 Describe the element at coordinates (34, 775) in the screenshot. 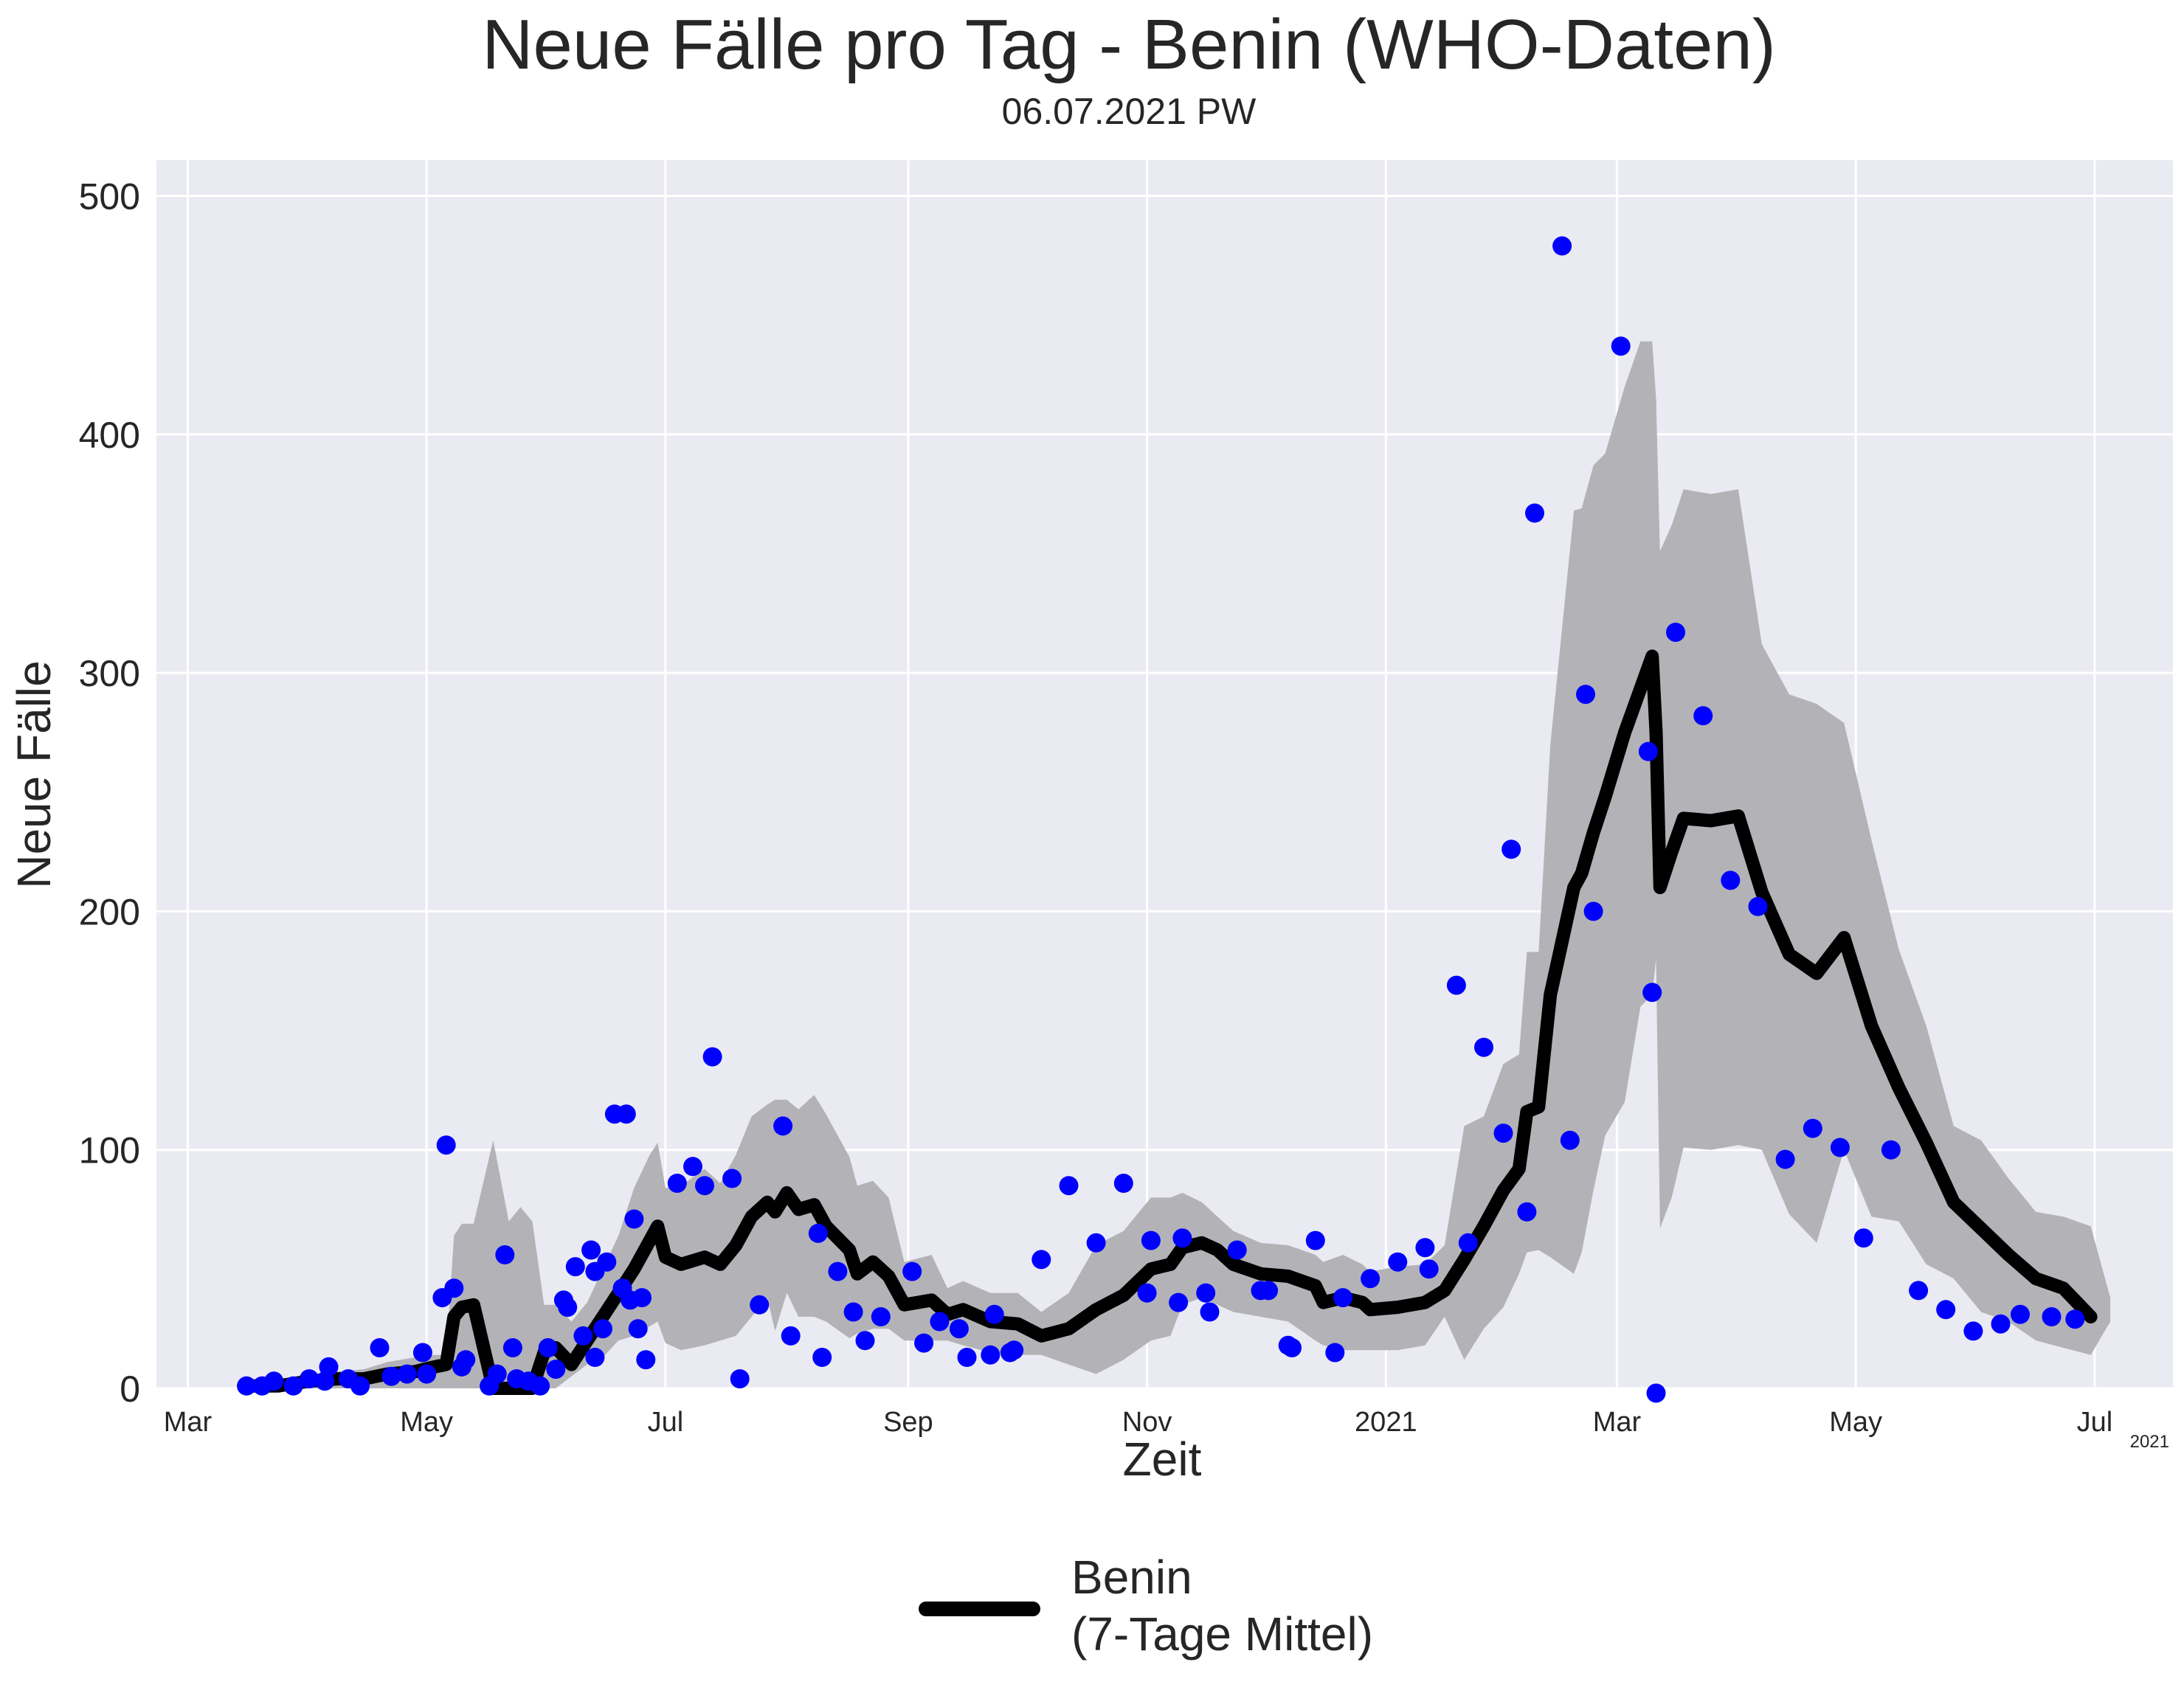

I see `y-axis-label: Neue Fälle` at that location.